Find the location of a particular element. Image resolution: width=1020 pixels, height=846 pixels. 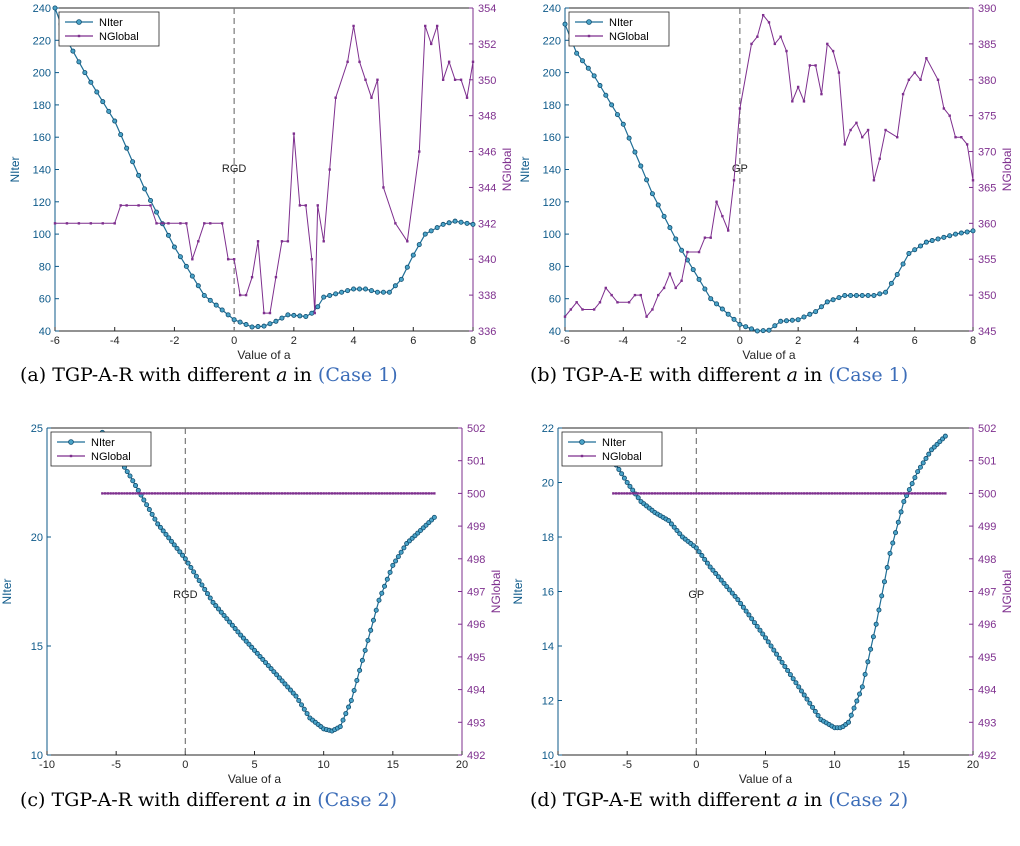

legend-label: NGlobal is located at coordinates (111, 457).